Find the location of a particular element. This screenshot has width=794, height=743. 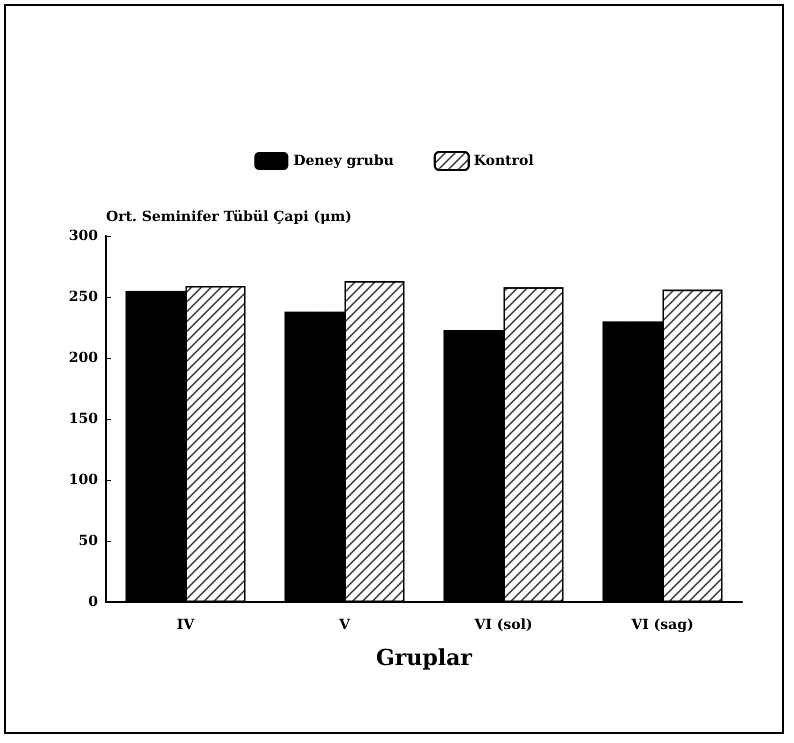

legend-label: Kontrol is located at coordinates (504, 161).